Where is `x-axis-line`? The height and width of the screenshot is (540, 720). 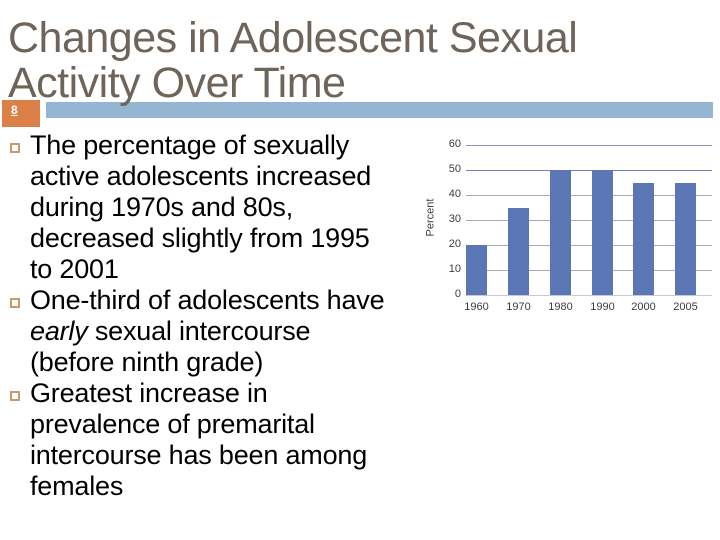
x-axis-line is located at coordinates (589, 295).